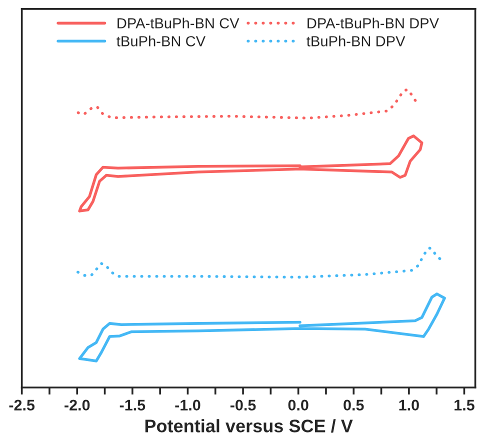 This screenshot has width=485, height=448. I want to click on x-tick-label: -2.5, so click(22, 405).